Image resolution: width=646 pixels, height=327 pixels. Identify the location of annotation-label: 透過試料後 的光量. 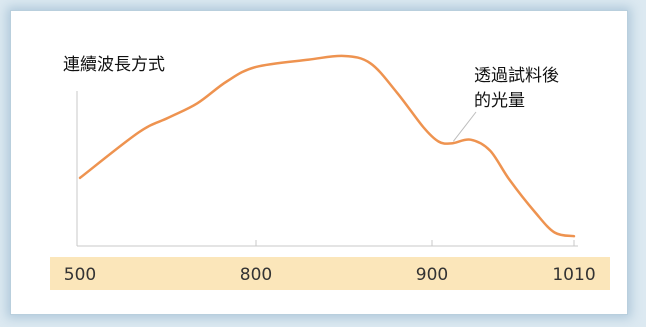
(516, 89).